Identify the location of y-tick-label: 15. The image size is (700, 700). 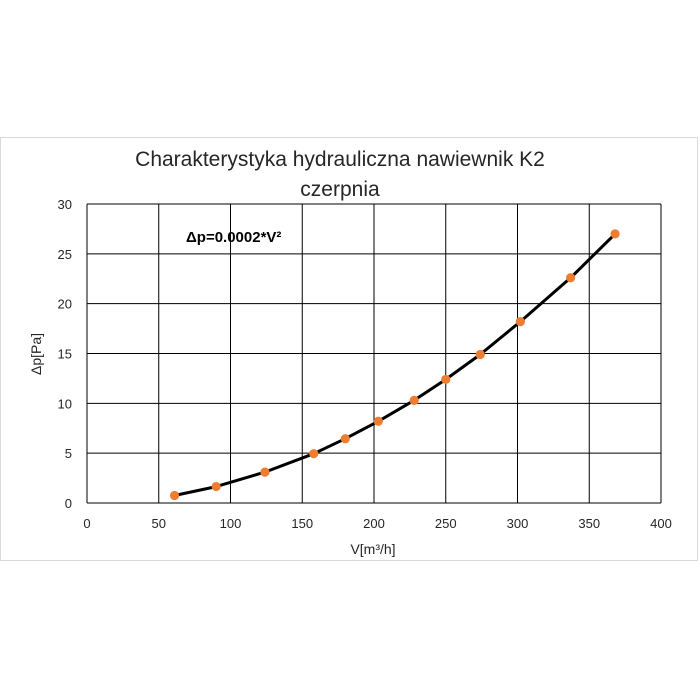
(65, 354).